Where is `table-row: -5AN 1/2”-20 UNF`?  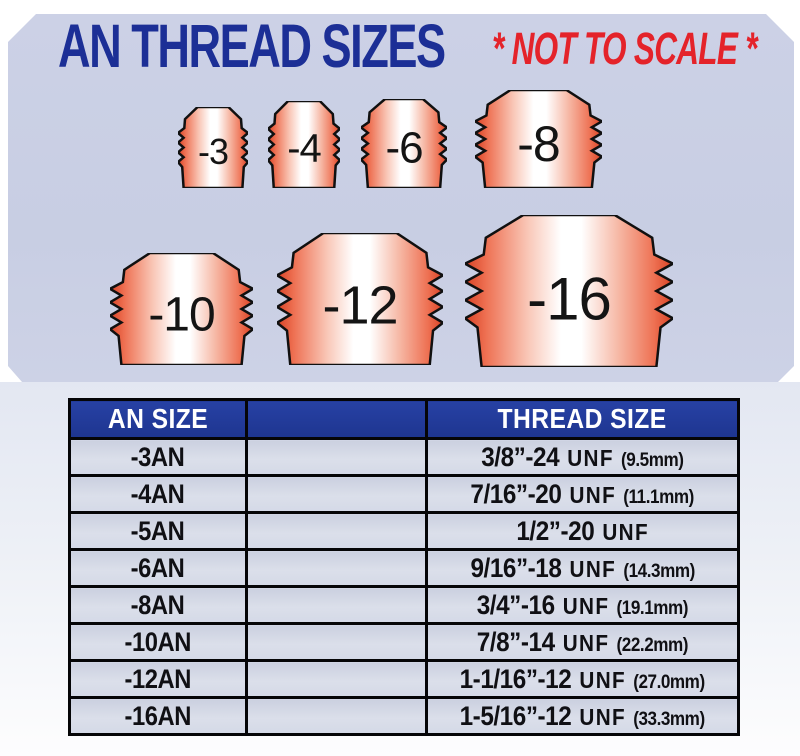 table-row: -5AN 1/2”-20 UNF is located at coordinates (404, 531).